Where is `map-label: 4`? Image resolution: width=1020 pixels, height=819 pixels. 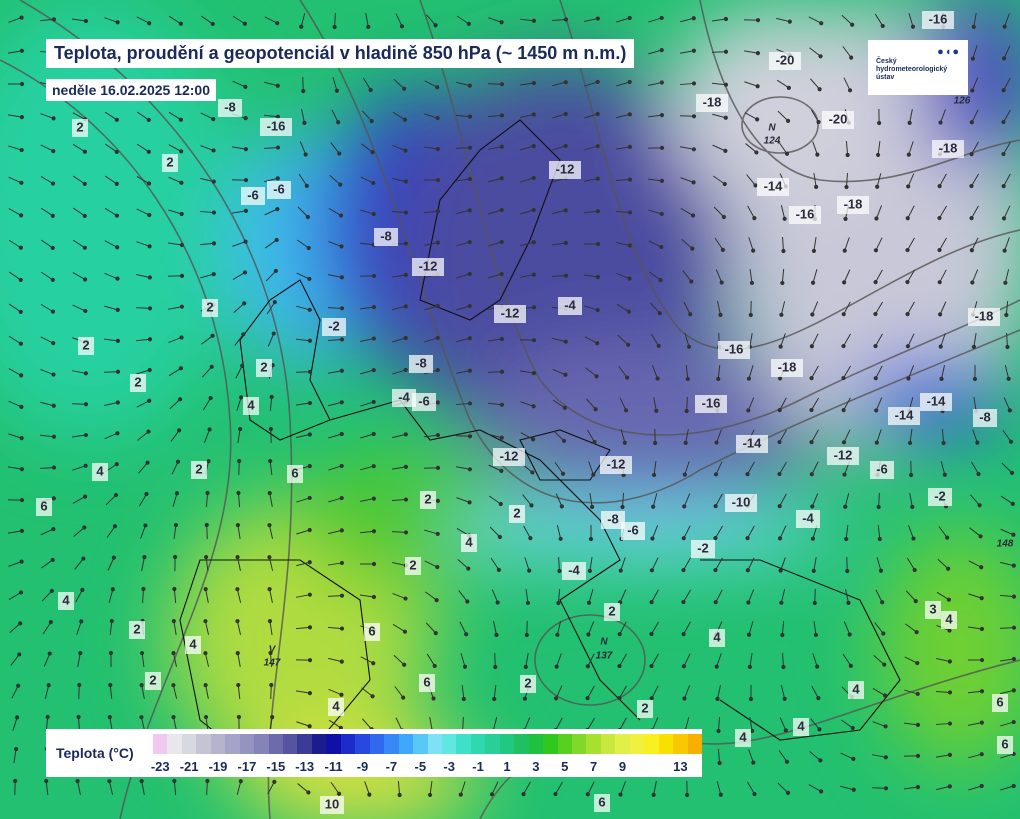 map-label: 4 is located at coordinates (469, 541).